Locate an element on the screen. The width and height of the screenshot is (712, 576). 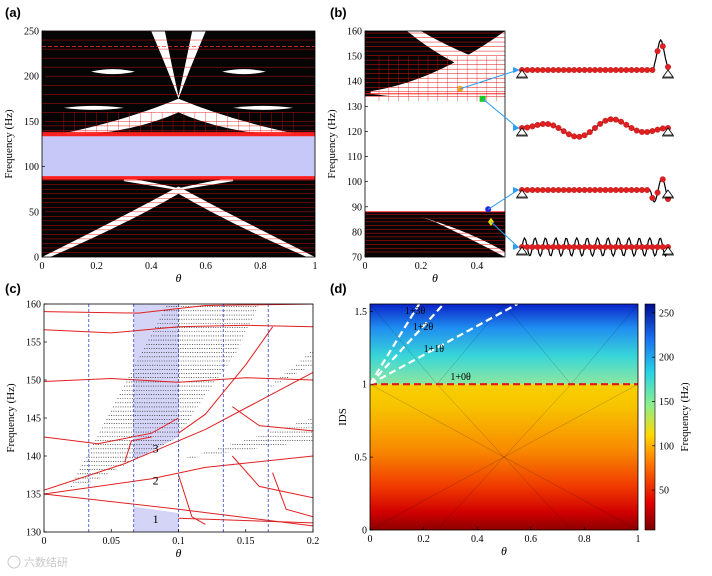
colorbar-tick-label: 200 is located at coordinates (666, 358).